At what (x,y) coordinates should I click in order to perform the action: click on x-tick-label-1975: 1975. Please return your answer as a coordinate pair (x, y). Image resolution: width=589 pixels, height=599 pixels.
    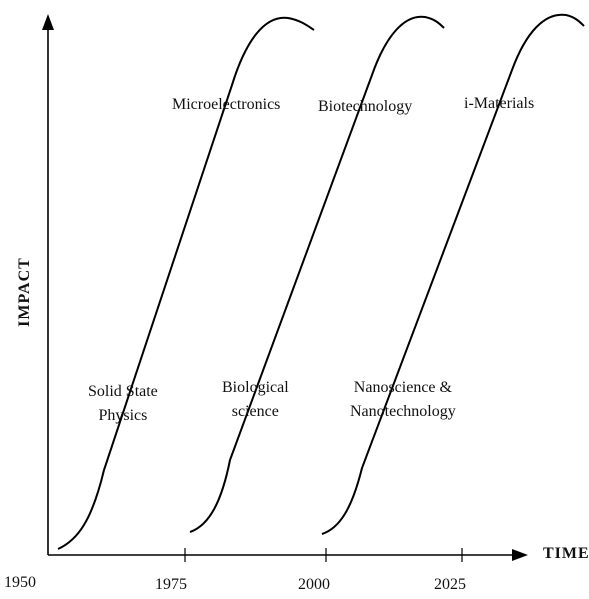
    Looking at the image, I should click on (171, 584).